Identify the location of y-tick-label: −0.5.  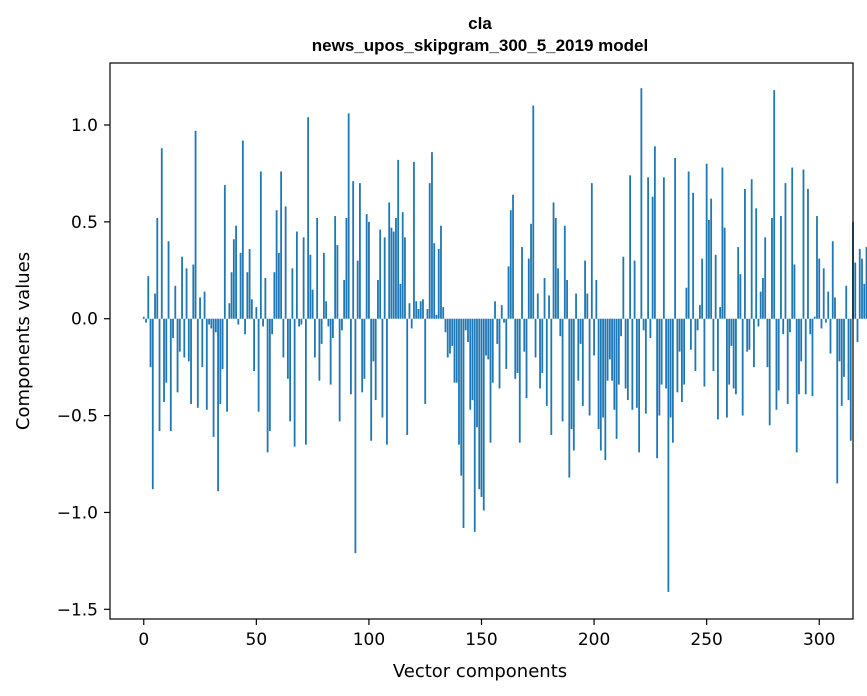
(77, 417).